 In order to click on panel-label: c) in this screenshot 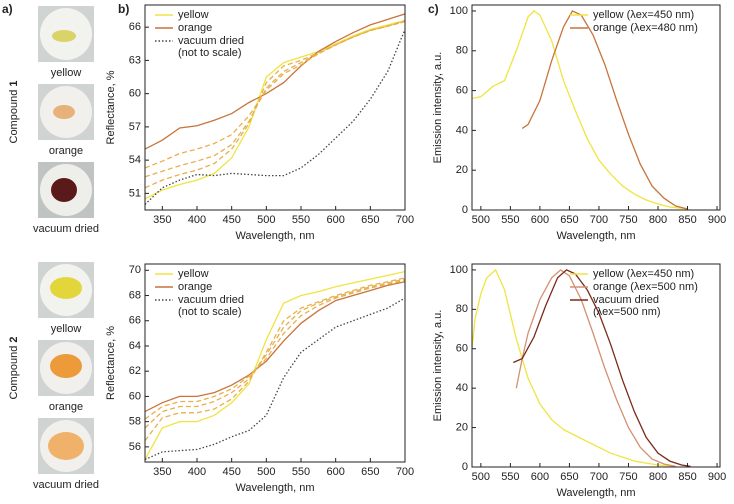, I will do `click(433, 9)`.